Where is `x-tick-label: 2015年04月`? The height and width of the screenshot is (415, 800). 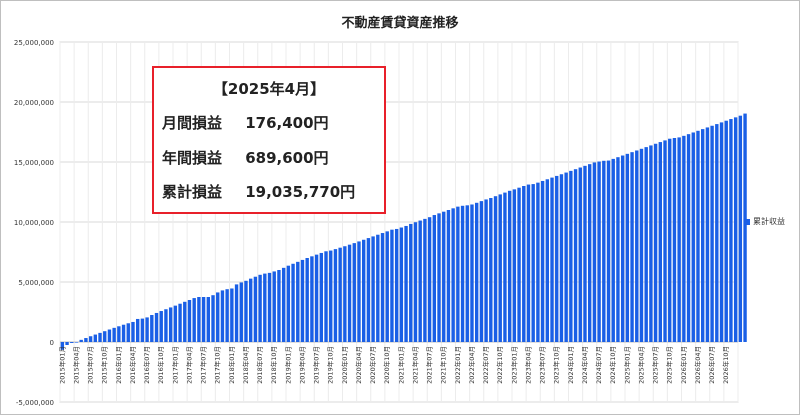 x-tick-label: 2015年04月 is located at coordinates (75, 365).